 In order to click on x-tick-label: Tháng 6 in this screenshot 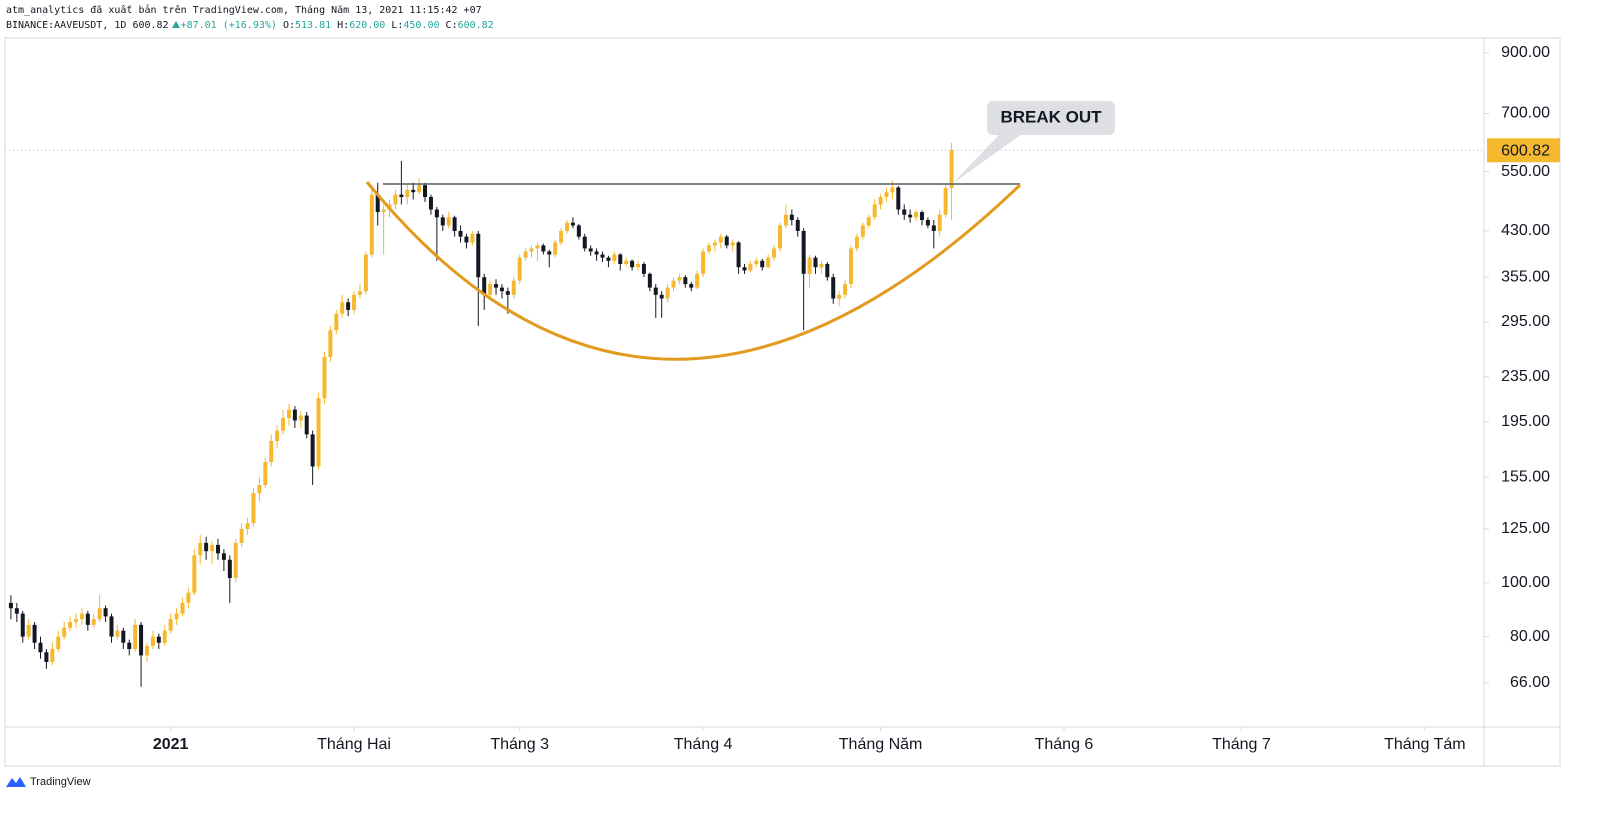, I will do `click(1064, 744)`.